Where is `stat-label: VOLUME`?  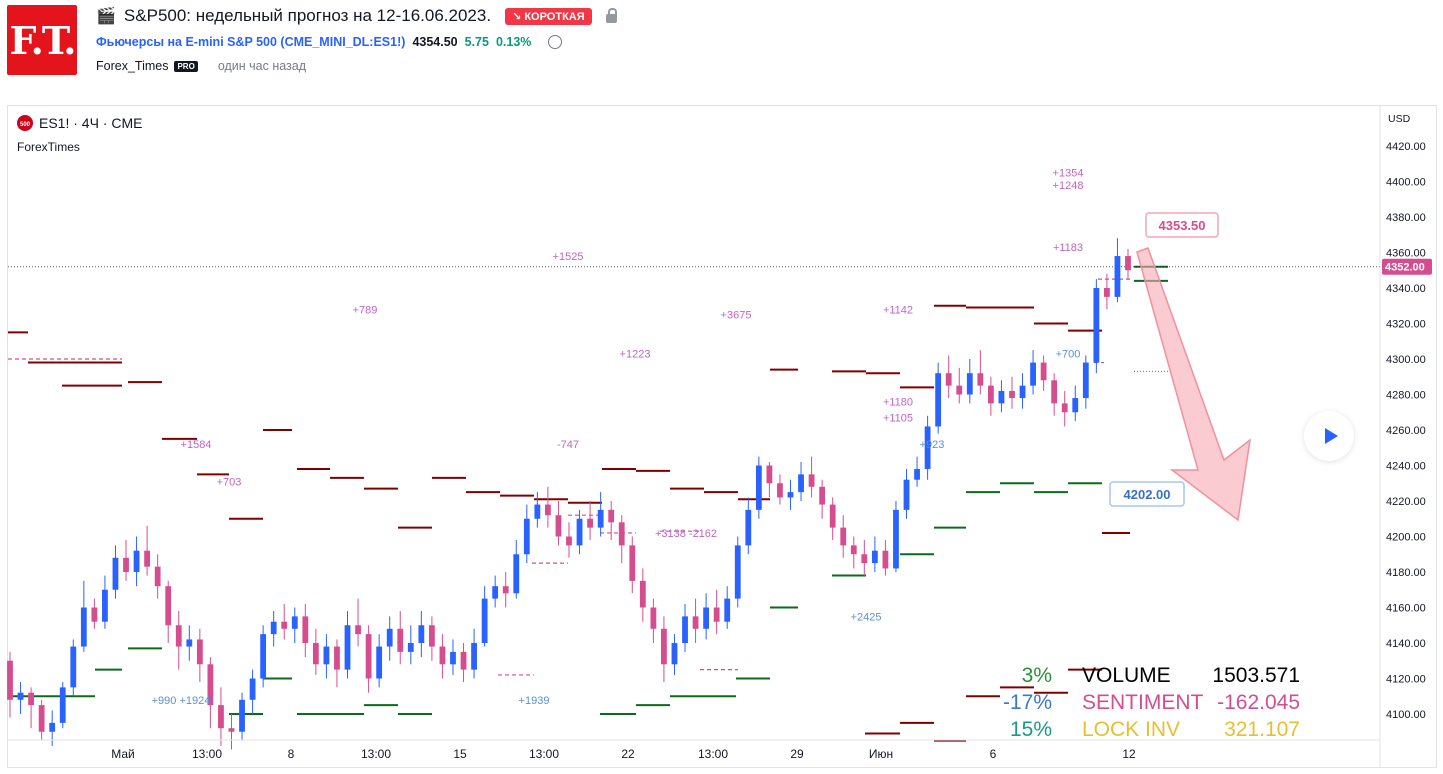 stat-label: VOLUME is located at coordinates (1126, 675).